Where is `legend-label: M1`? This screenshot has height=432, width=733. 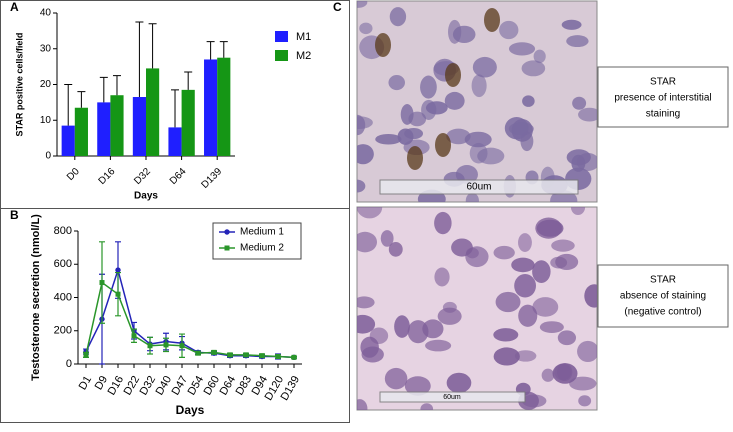 legend-label: M1 is located at coordinates (303, 37).